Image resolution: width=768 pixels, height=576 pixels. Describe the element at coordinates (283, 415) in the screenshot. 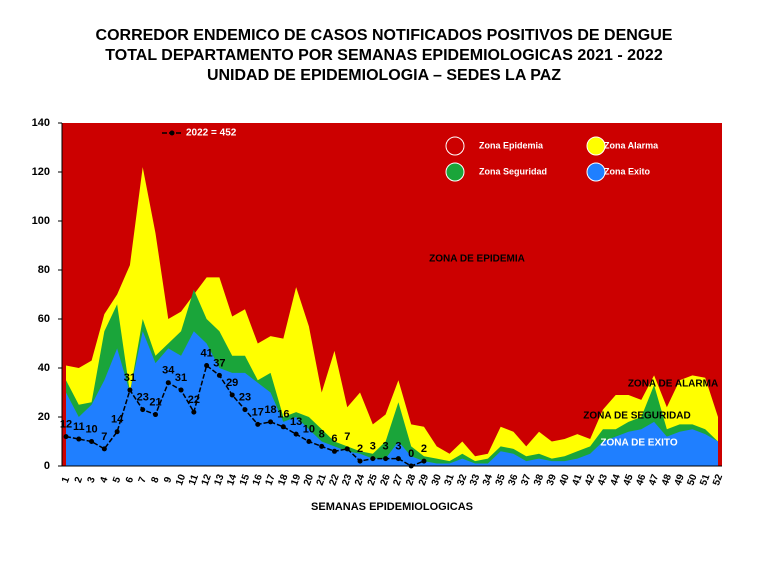

I see `data-label: 16` at that location.